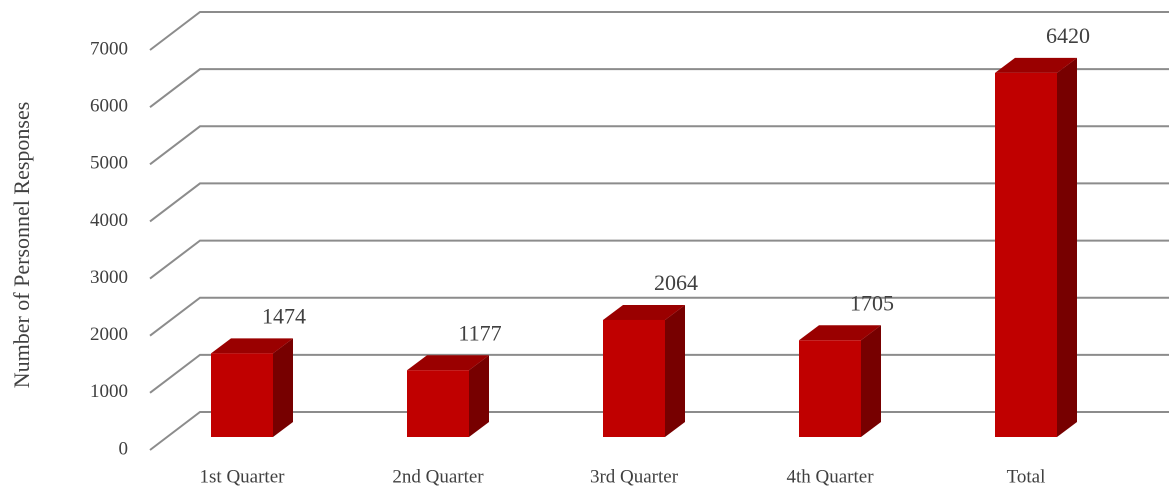  I want to click on value-label: 2064, so click(676, 282).